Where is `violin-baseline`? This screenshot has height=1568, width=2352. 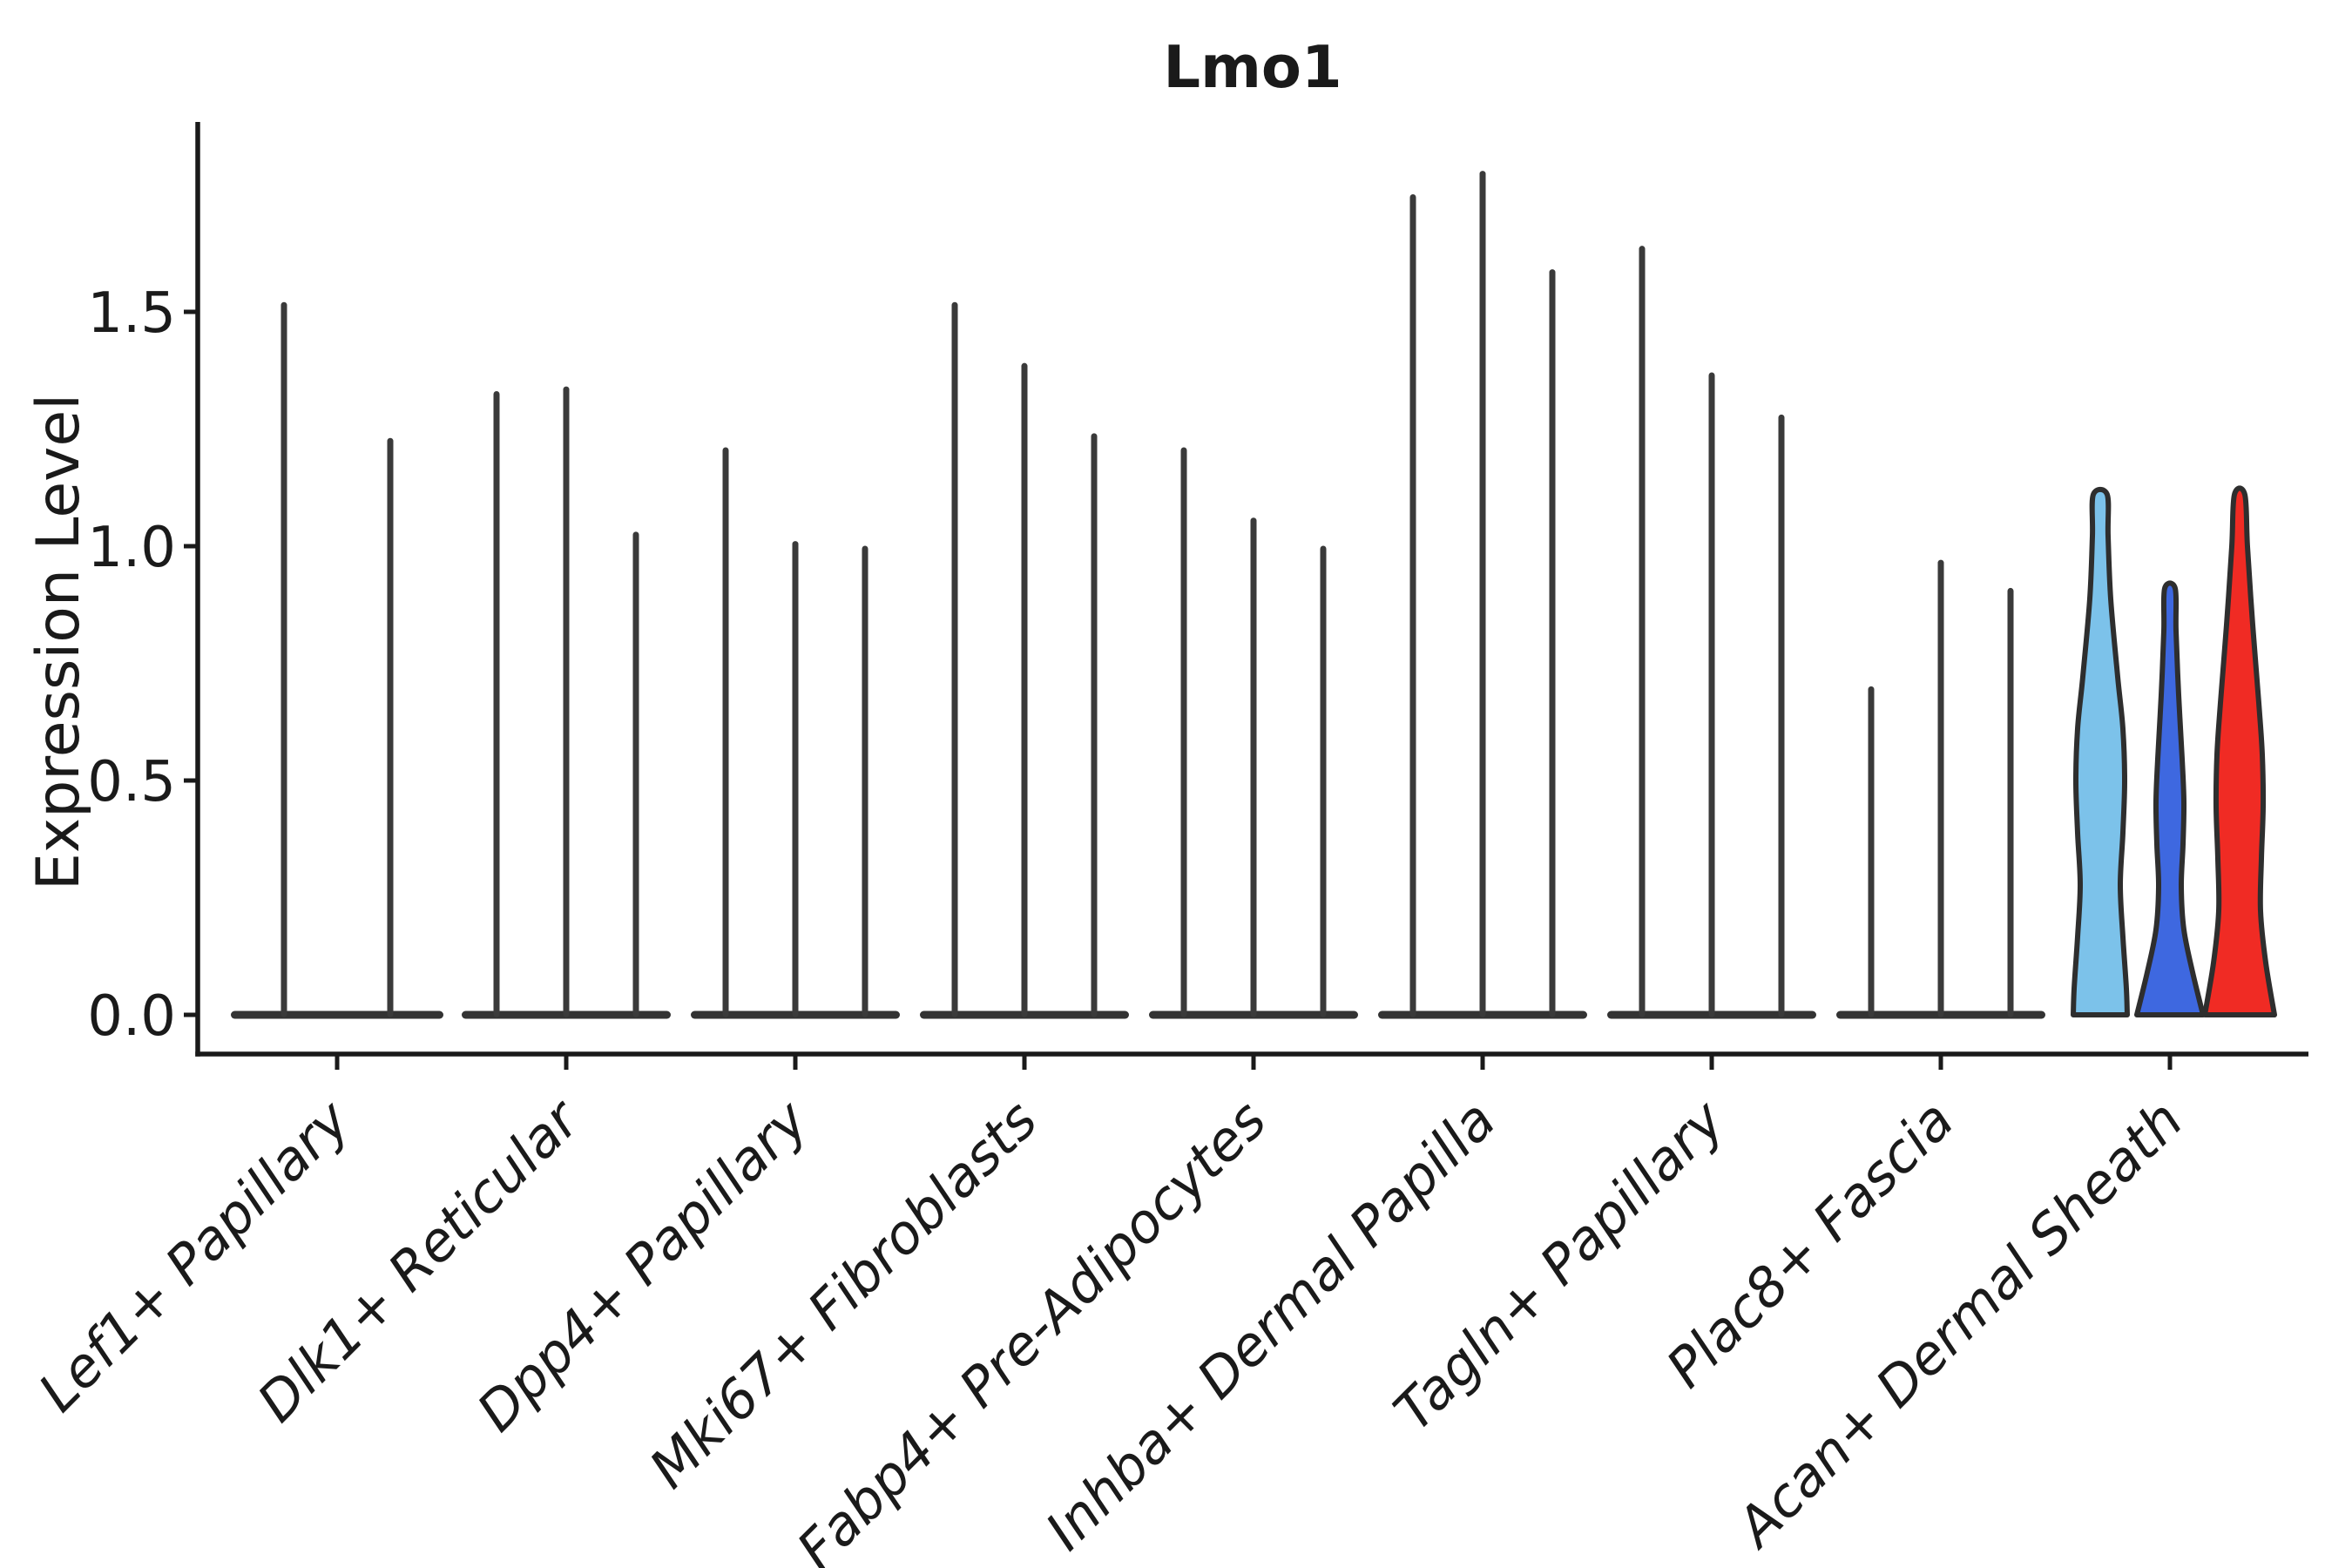 violin-baseline is located at coordinates (337, 1014).